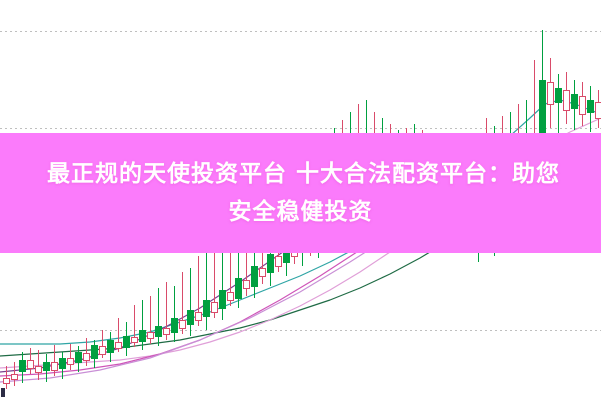 This screenshot has width=601, height=401. I want to click on promo-headline-line-1: 最正规的天使投资平台 十大合法配资平台：助您, so click(303, 174).